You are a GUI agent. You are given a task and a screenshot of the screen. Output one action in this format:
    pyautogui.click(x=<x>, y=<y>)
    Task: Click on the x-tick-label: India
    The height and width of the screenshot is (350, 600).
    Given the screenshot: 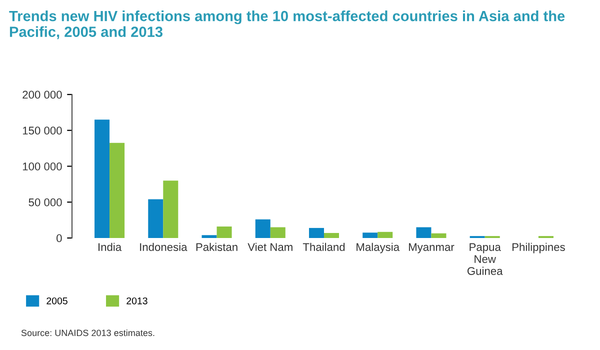 What is the action you would take?
    pyautogui.click(x=110, y=247)
    